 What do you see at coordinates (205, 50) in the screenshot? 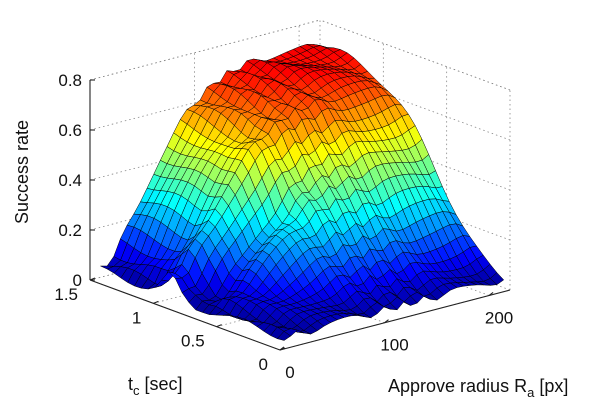
I see `top-back-edge` at bounding box center [205, 50].